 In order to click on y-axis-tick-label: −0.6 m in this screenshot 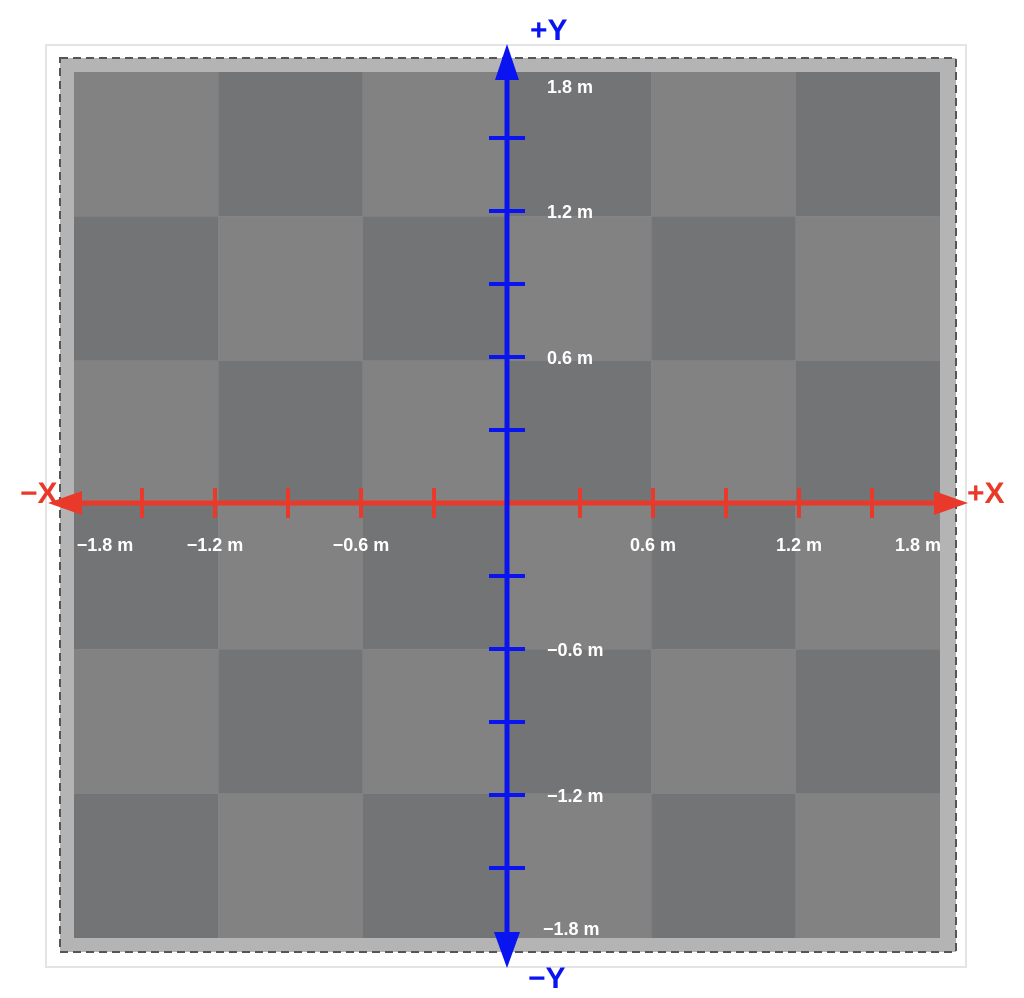, I will do `click(575, 650)`.